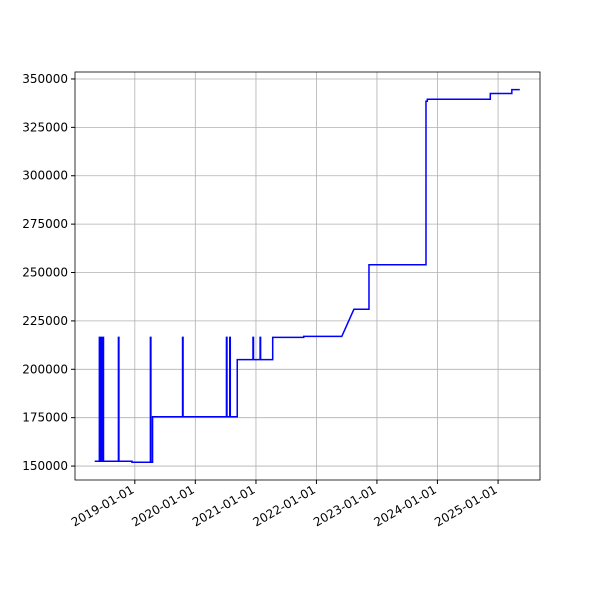  Describe the element at coordinates (45, 273) in the screenshot. I see `y-tick-label: 250000` at that location.